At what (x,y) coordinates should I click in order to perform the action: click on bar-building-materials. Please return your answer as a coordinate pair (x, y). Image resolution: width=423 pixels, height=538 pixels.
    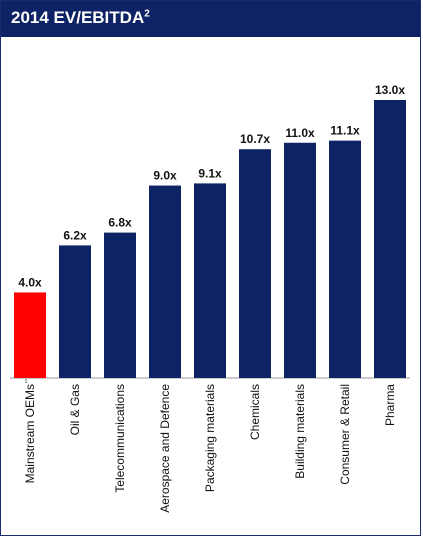
    Looking at the image, I should click on (300, 260).